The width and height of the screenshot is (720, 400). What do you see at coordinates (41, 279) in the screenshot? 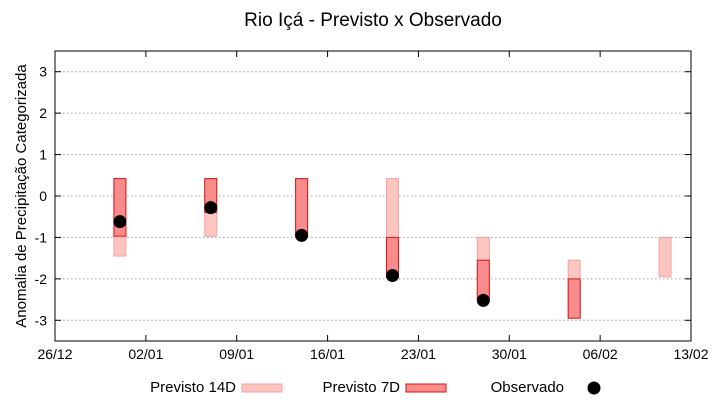
I see `y-tick-label: -2` at bounding box center [41, 279].